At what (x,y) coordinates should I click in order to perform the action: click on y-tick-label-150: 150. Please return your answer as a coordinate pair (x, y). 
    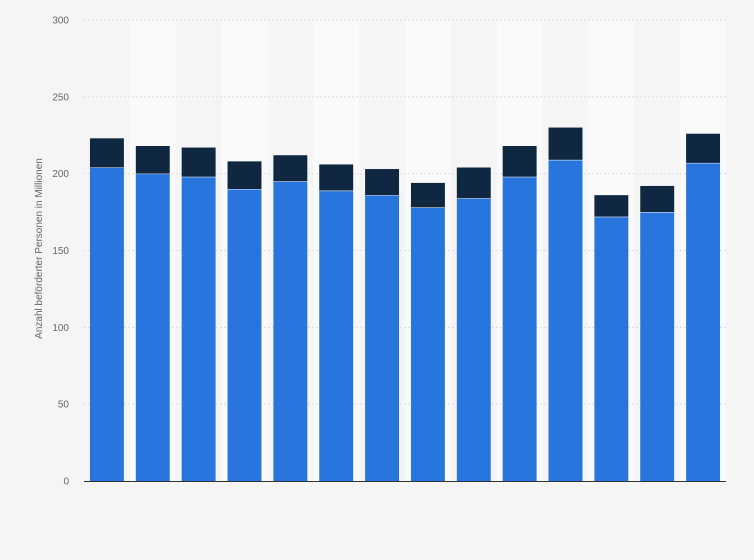
    Looking at the image, I should click on (60, 251).